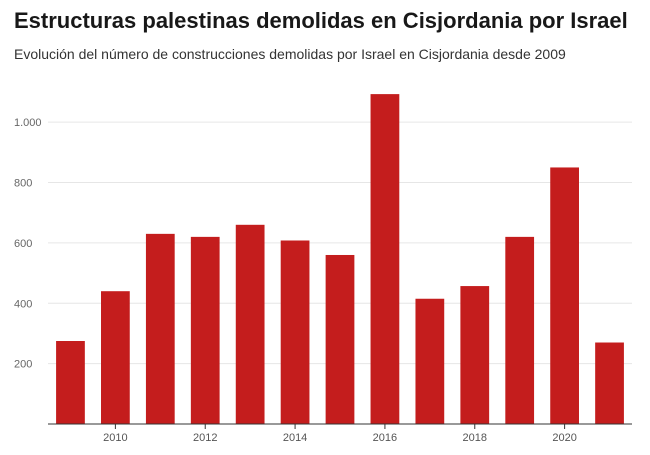  I want to click on bar-2016: 2016: 1093, so click(385, 259).